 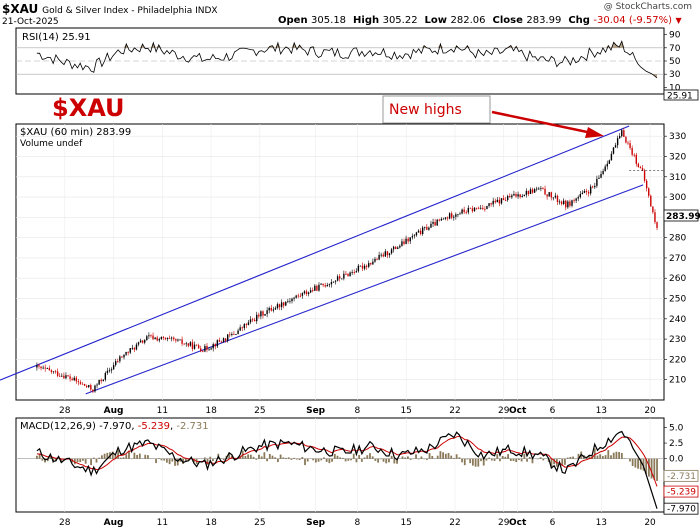 What do you see at coordinates (162, 411) in the screenshot?
I see `x-axis-label-price: 11` at bounding box center [162, 411].